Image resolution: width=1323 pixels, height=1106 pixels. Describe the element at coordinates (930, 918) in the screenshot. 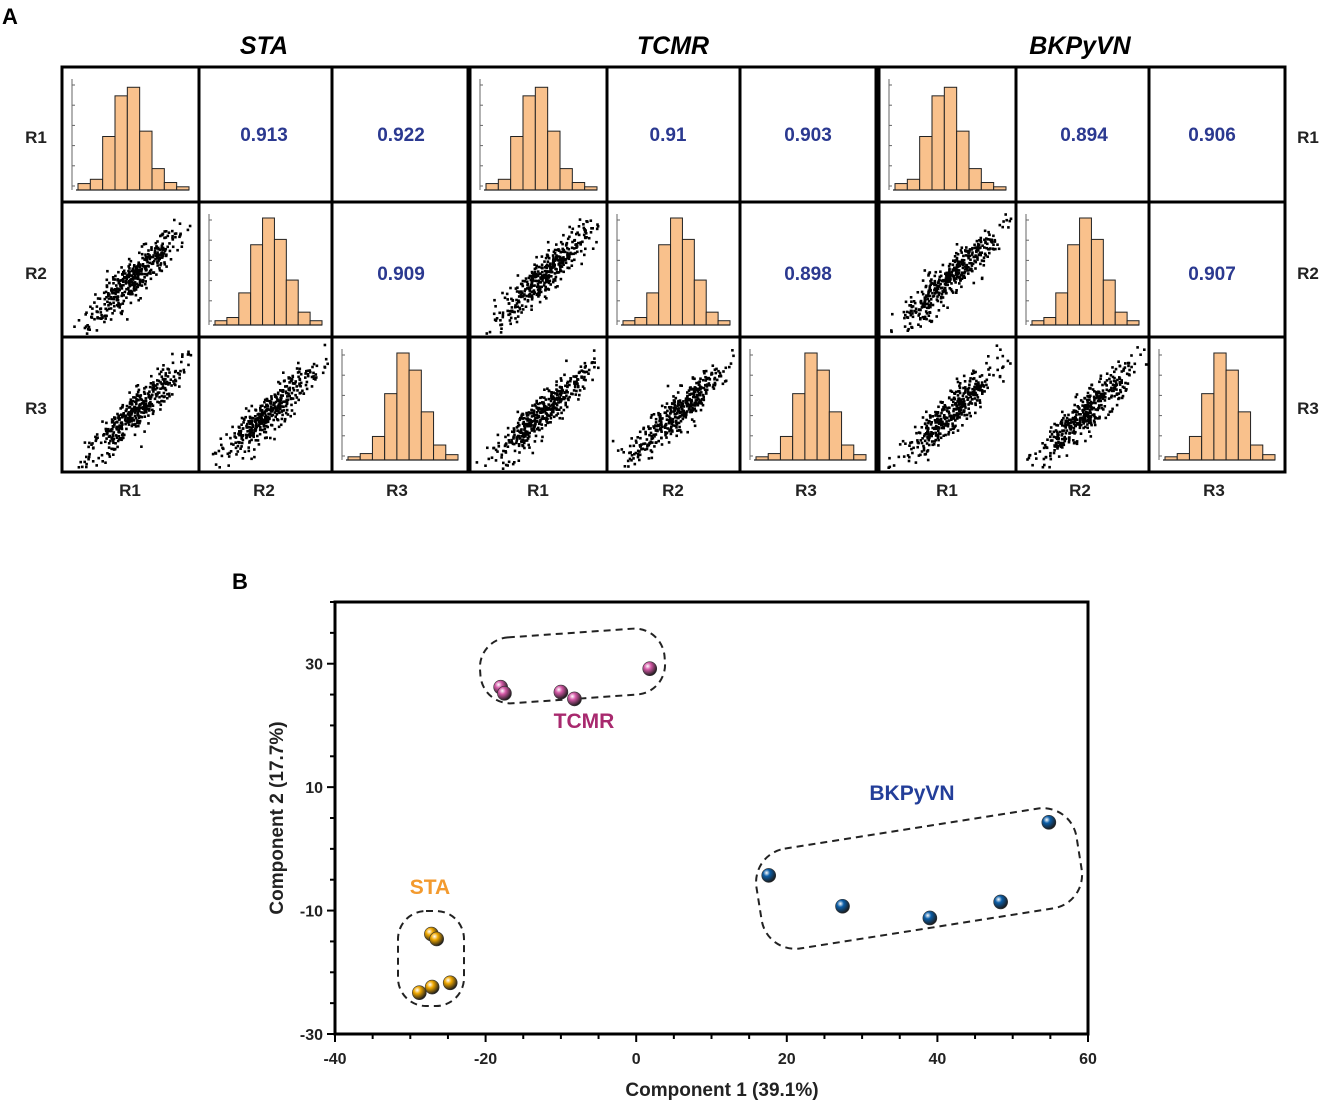

I see `bkpyvn-point` at that location.